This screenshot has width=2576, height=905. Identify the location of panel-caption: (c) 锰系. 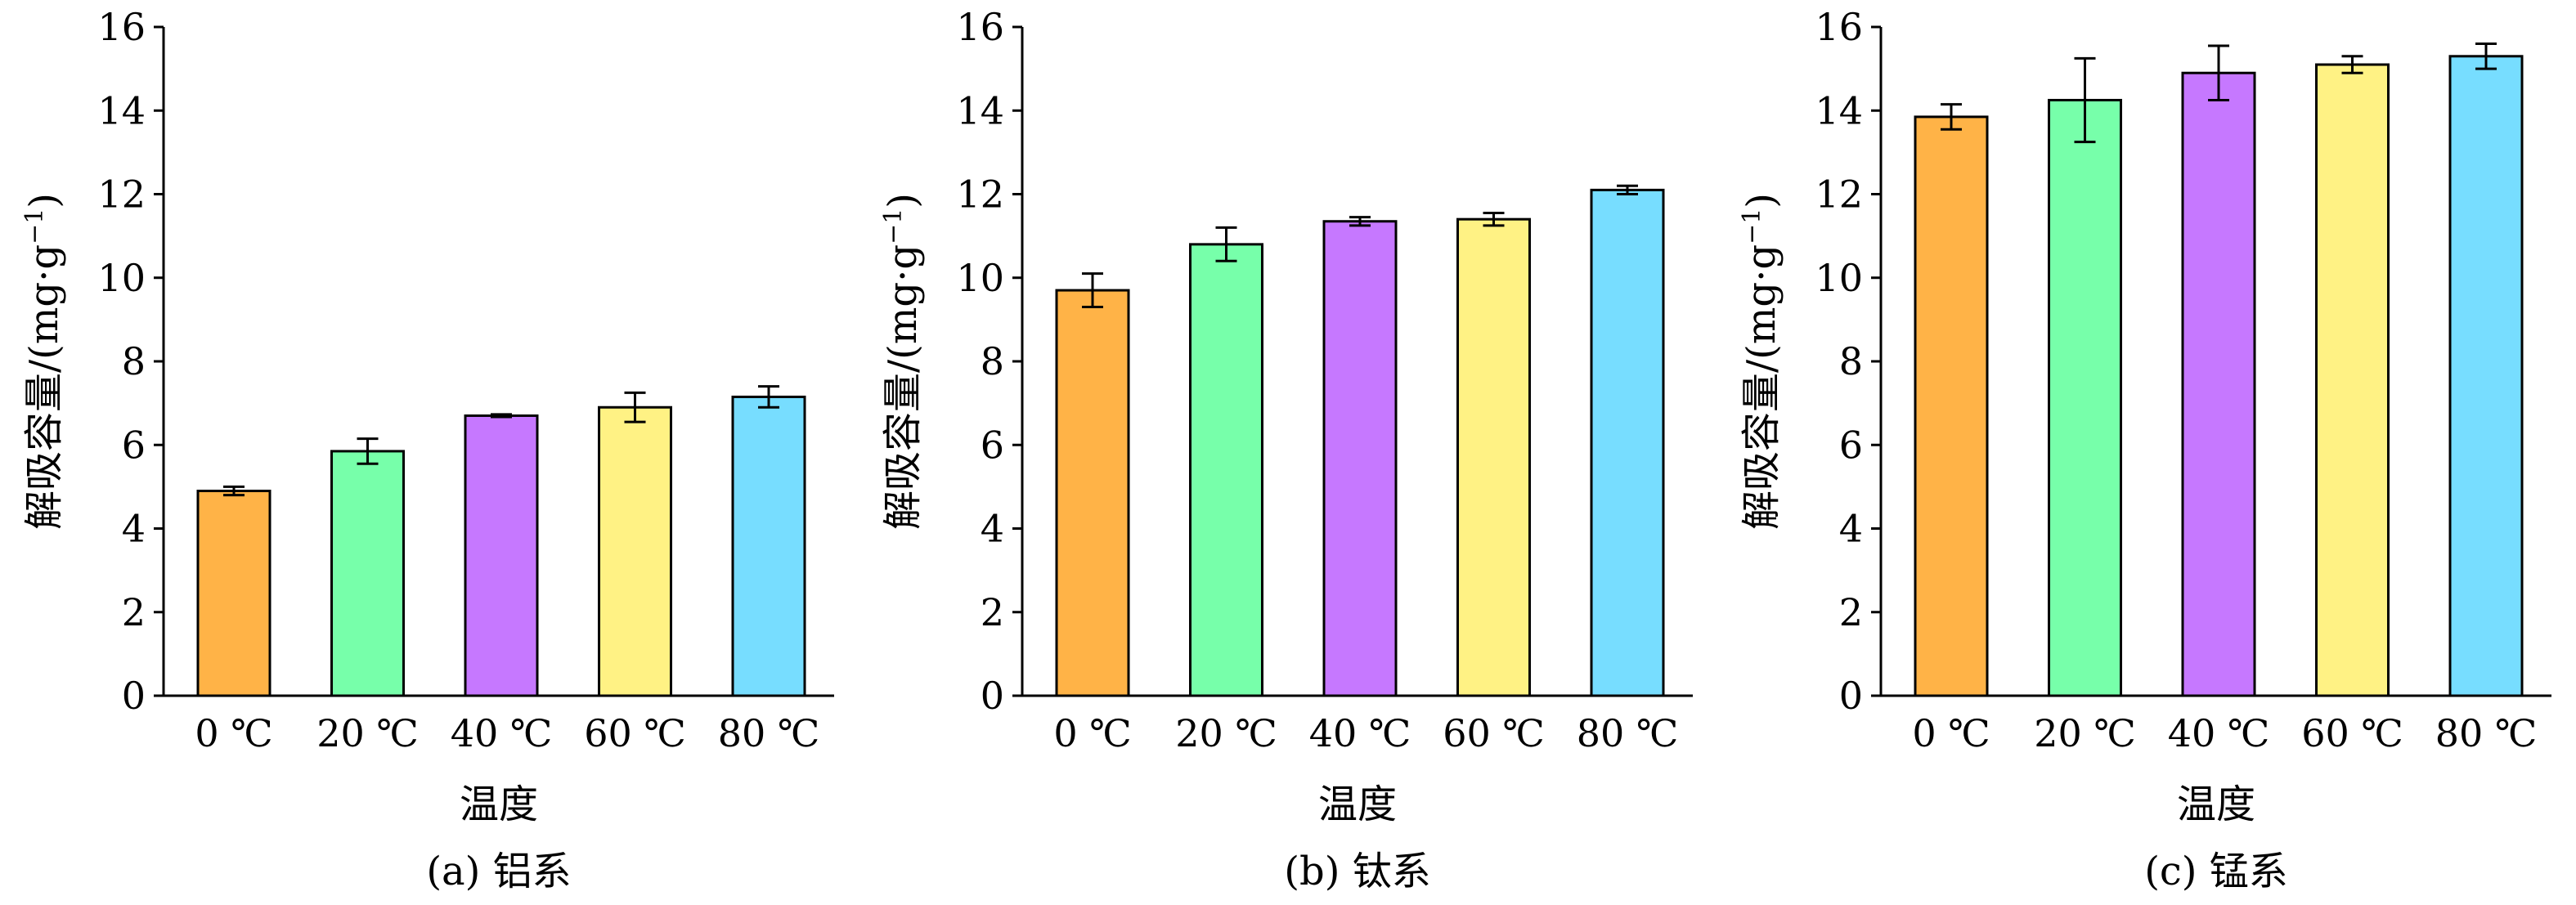
(2216, 871).